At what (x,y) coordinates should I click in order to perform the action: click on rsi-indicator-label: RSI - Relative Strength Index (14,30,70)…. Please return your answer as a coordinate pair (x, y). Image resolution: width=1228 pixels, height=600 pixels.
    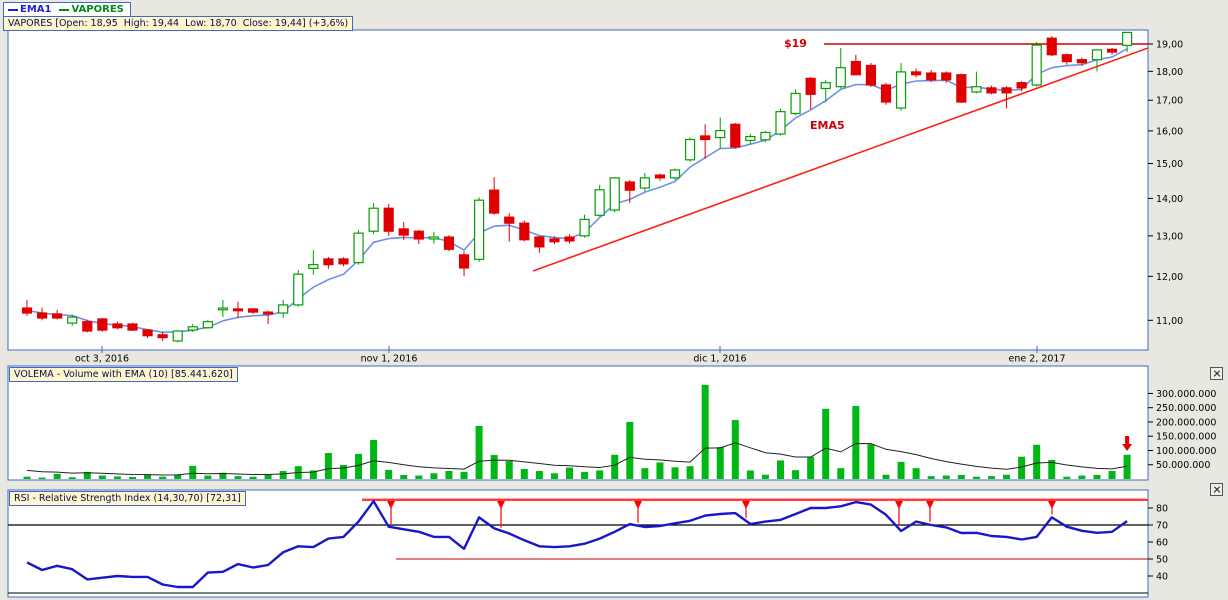
    Looking at the image, I should click on (127, 498).